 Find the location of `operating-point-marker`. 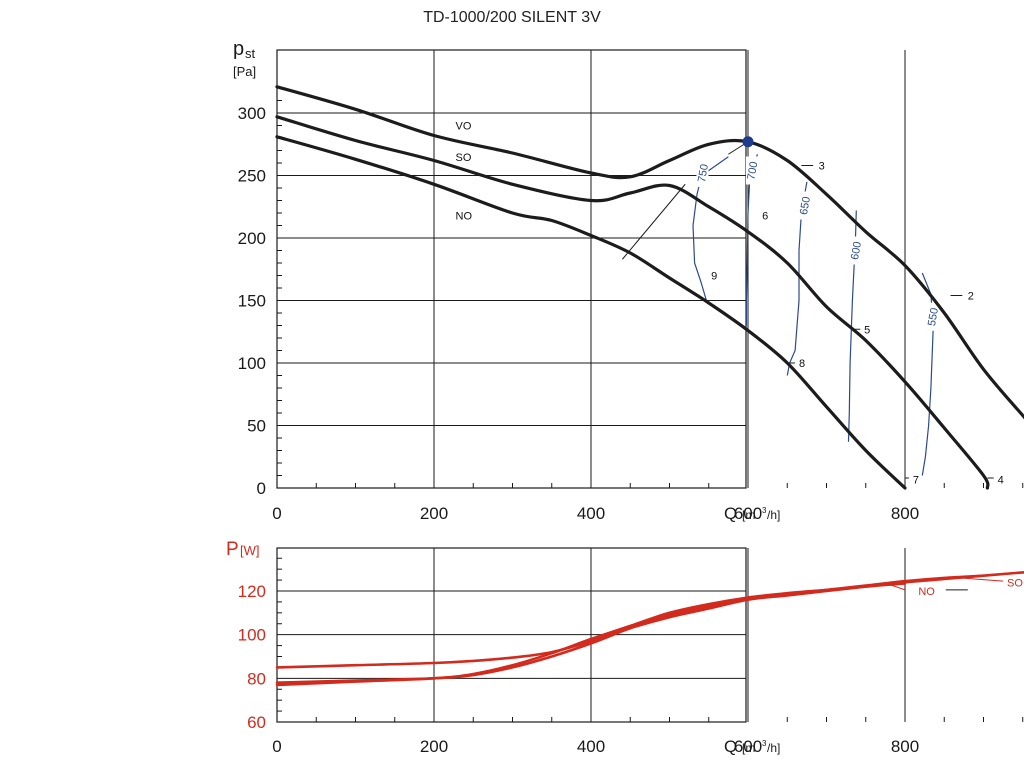

operating-point-marker is located at coordinates (748, 142).